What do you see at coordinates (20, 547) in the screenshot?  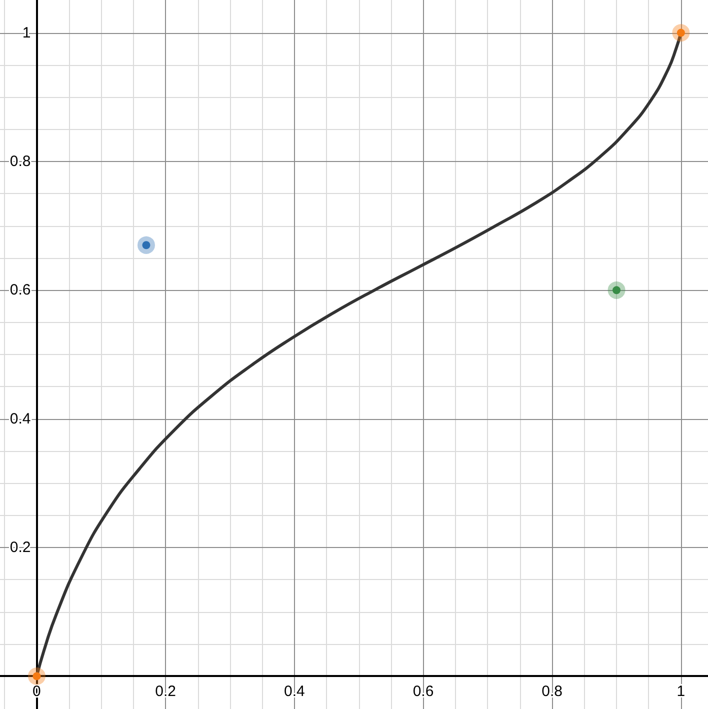 I see `y-tick-label: 0.2` at bounding box center [20, 547].